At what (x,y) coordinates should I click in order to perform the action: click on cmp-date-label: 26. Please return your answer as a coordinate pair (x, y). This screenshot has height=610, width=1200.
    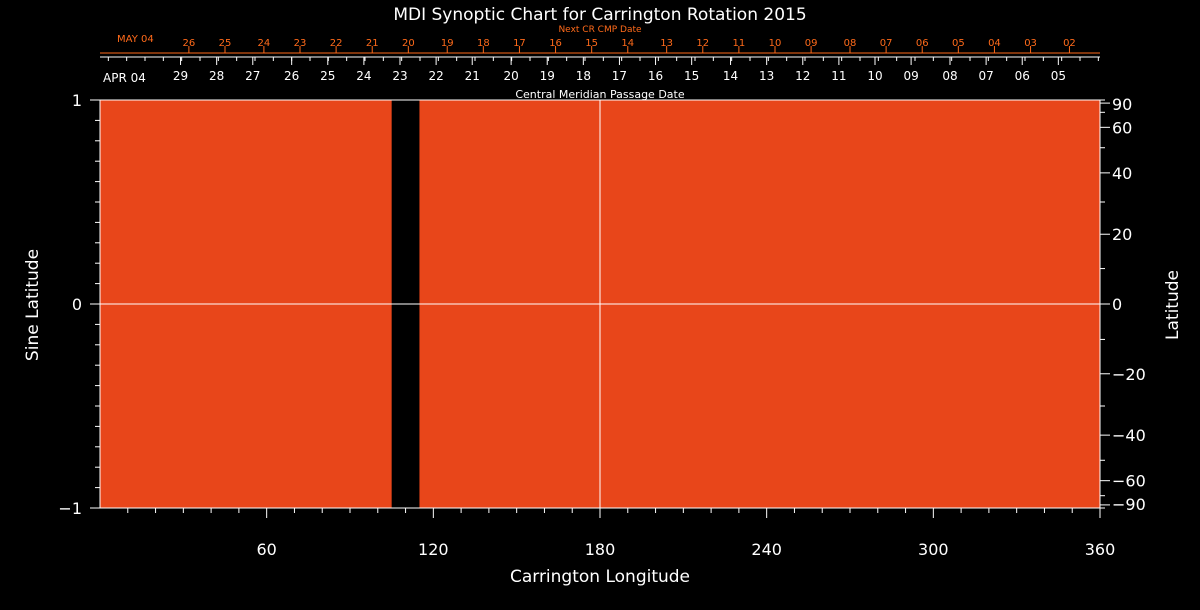
    Looking at the image, I should click on (291, 76).